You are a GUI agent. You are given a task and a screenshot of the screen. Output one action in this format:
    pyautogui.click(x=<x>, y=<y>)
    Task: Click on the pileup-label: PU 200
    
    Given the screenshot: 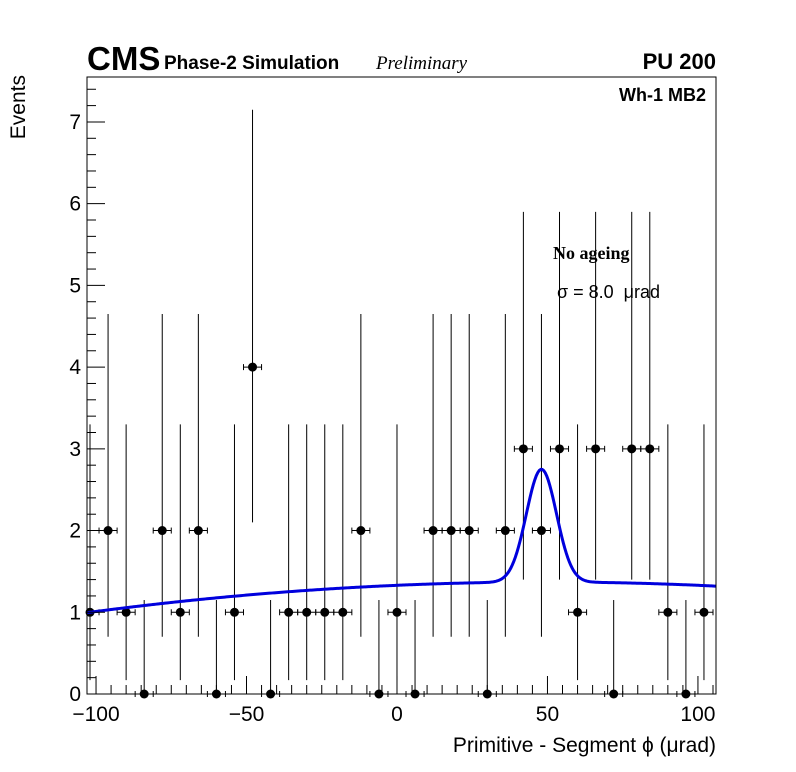 What is the action you would take?
    pyautogui.click(x=679, y=61)
    